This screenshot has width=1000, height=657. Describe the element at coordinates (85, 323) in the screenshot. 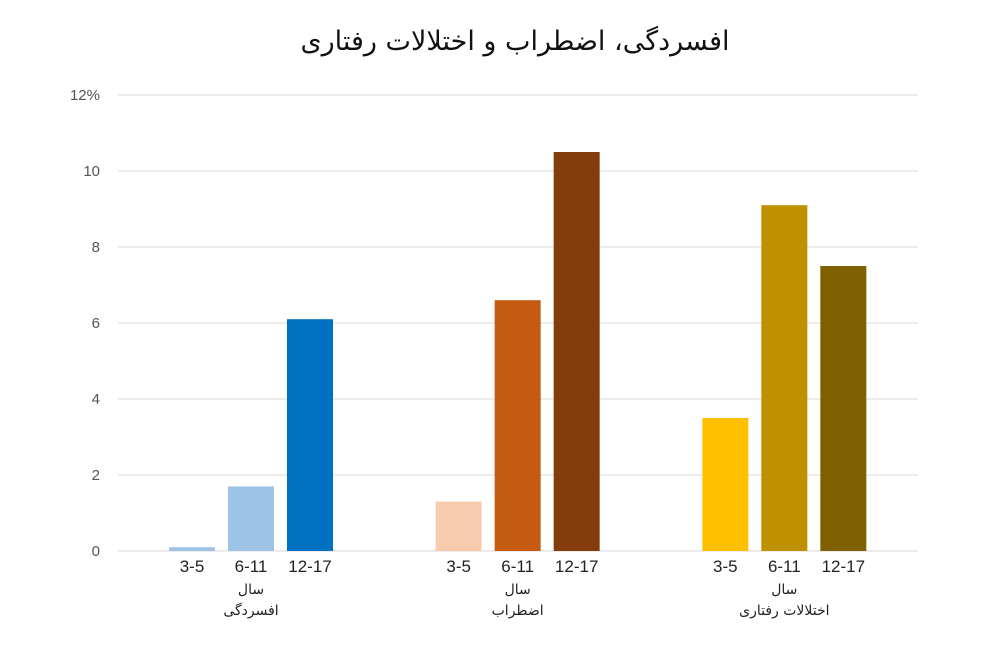

I see `y-axis-ticks: 0 2 4 6 8 10 12%` at that location.